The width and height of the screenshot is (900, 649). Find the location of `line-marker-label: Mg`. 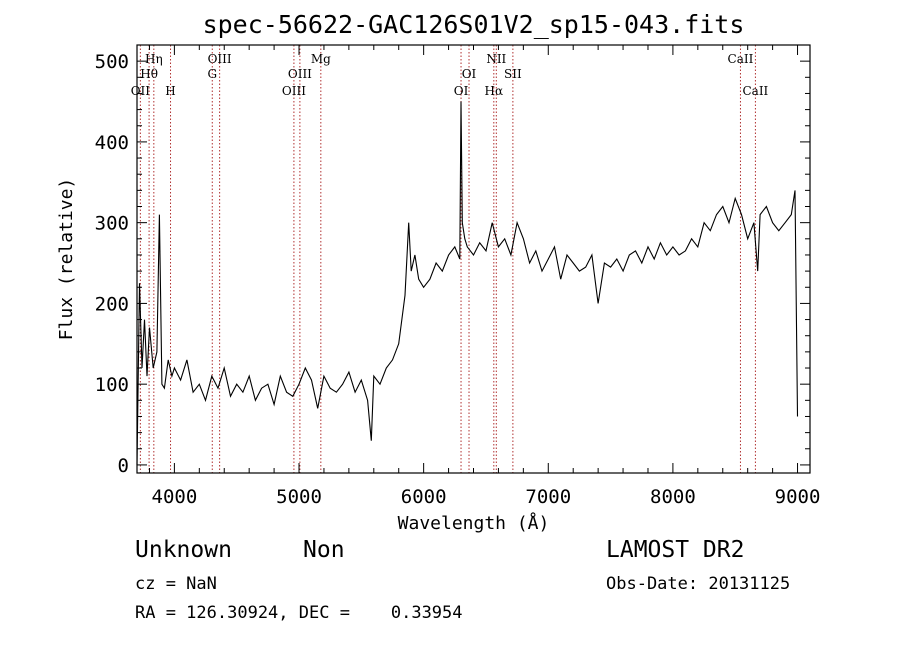

line-marker-label: Mg is located at coordinates (321, 59).